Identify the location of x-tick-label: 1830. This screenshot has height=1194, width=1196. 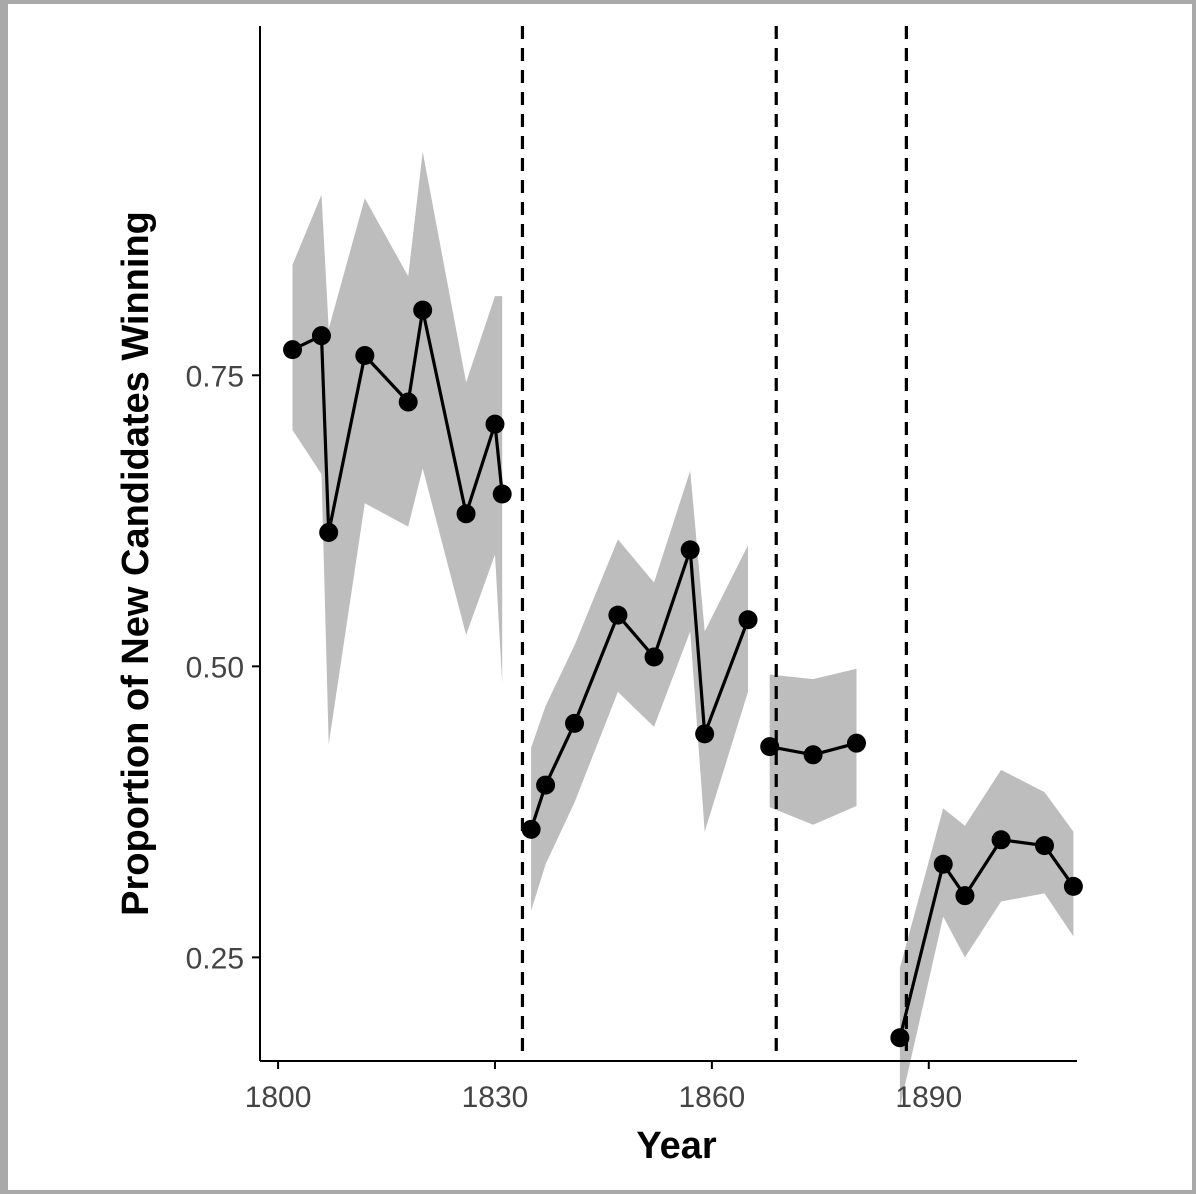
(495, 1097).